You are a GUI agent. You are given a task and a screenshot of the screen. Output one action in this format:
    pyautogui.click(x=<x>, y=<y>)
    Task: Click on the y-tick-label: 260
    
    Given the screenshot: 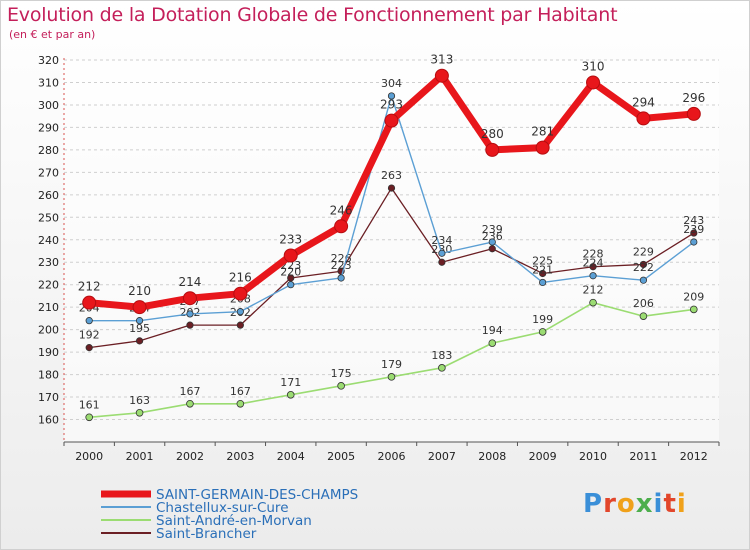 What is the action you would take?
    pyautogui.click(x=48, y=195)
    